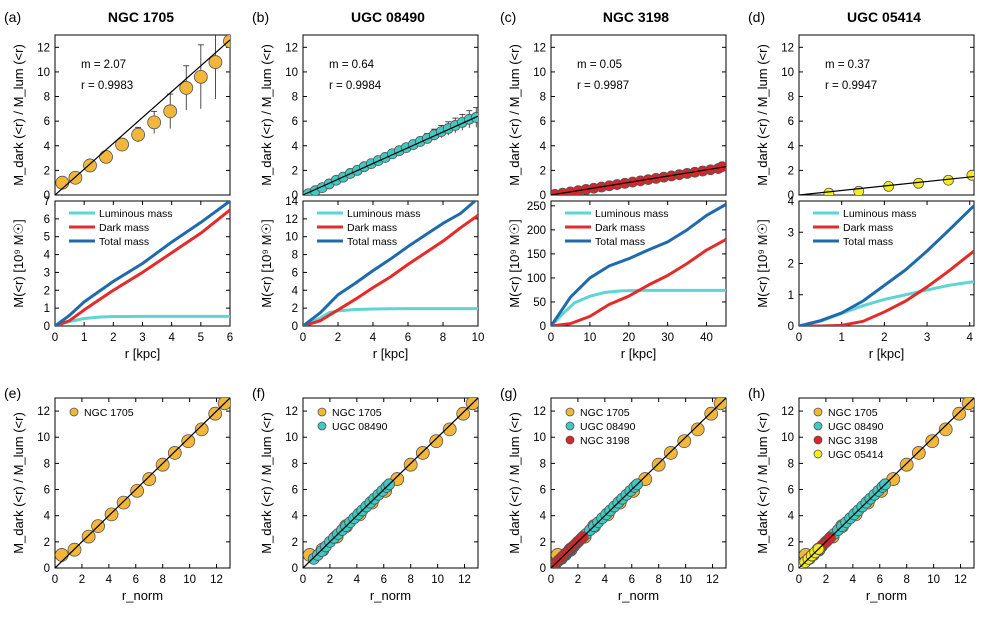  I want to click on series-line-dark-mass, so click(142, 267).